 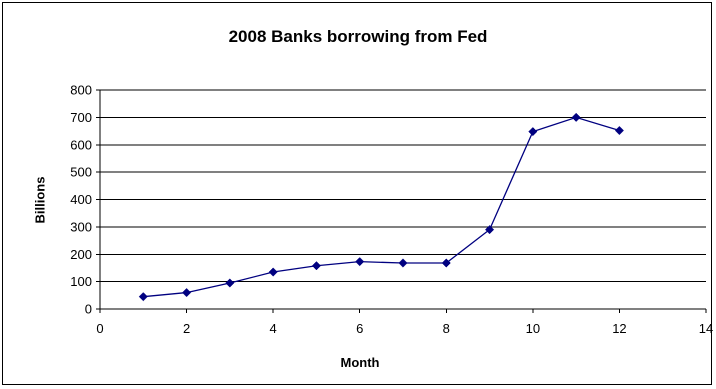 I want to click on x-tick-label: 0, so click(x=99, y=328).